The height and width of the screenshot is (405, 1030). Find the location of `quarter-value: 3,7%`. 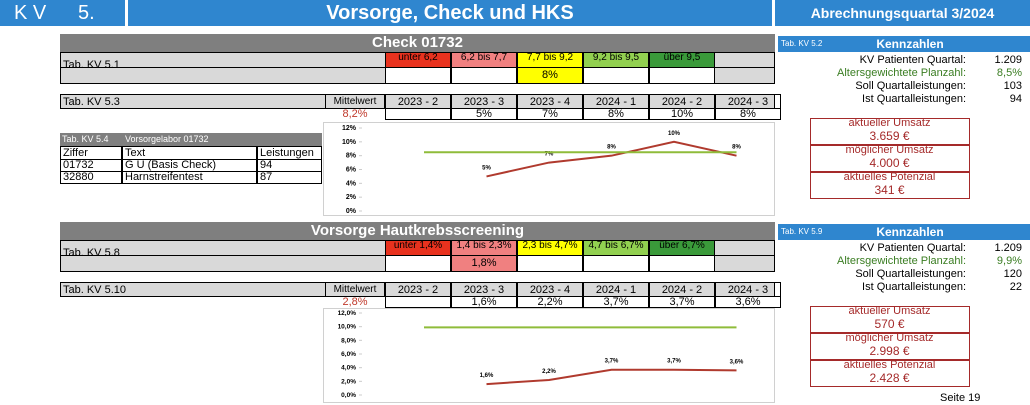

quarter-value: 3,7% is located at coordinates (682, 302).